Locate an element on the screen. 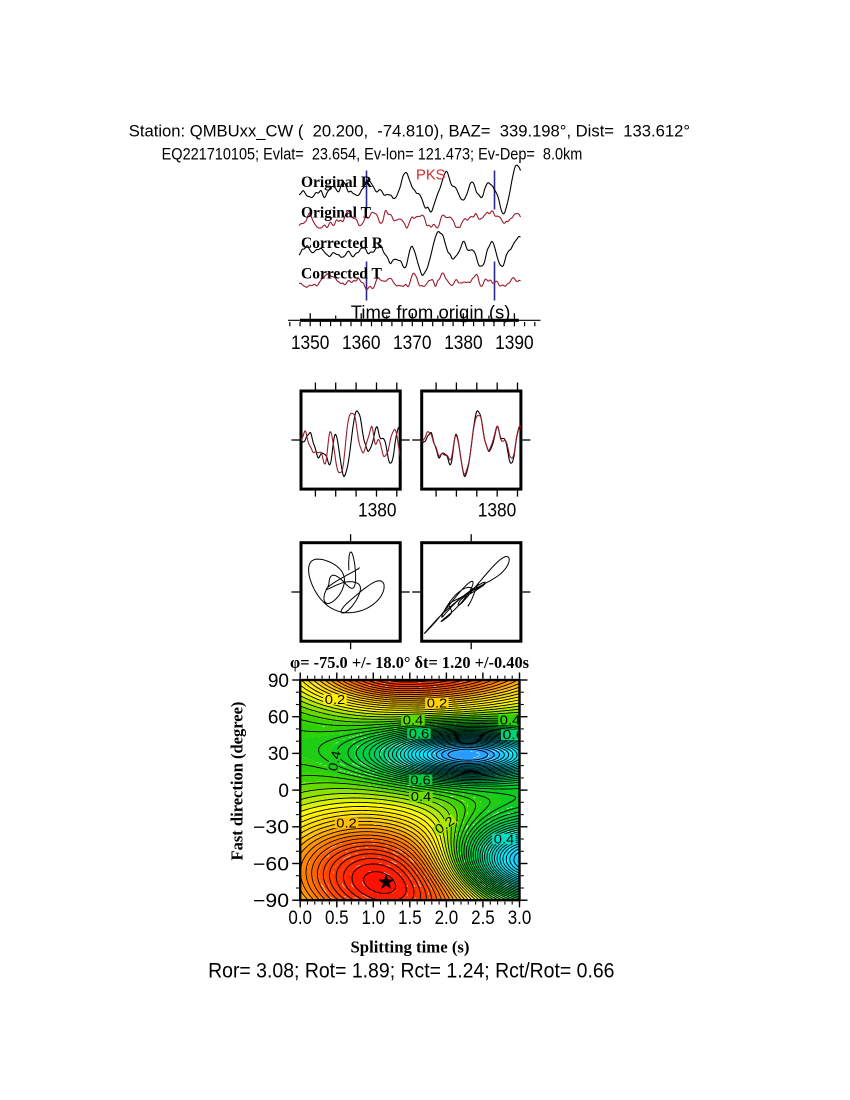 The image size is (850, 1100). svg-text: Corrected R is located at coordinates (342, 243).